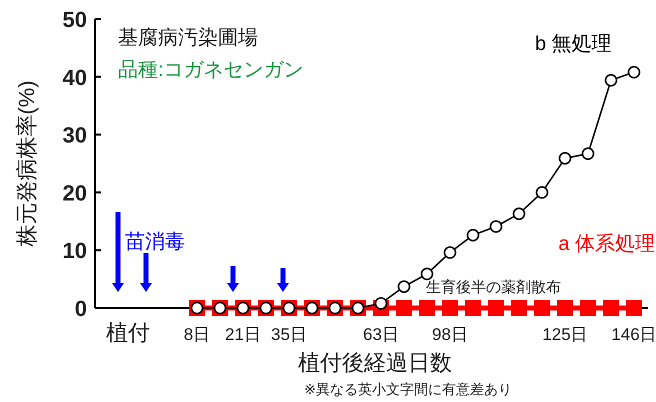 This screenshot has width=656, height=402. I want to click on x-tick-label: 63日, so click(381, 334).